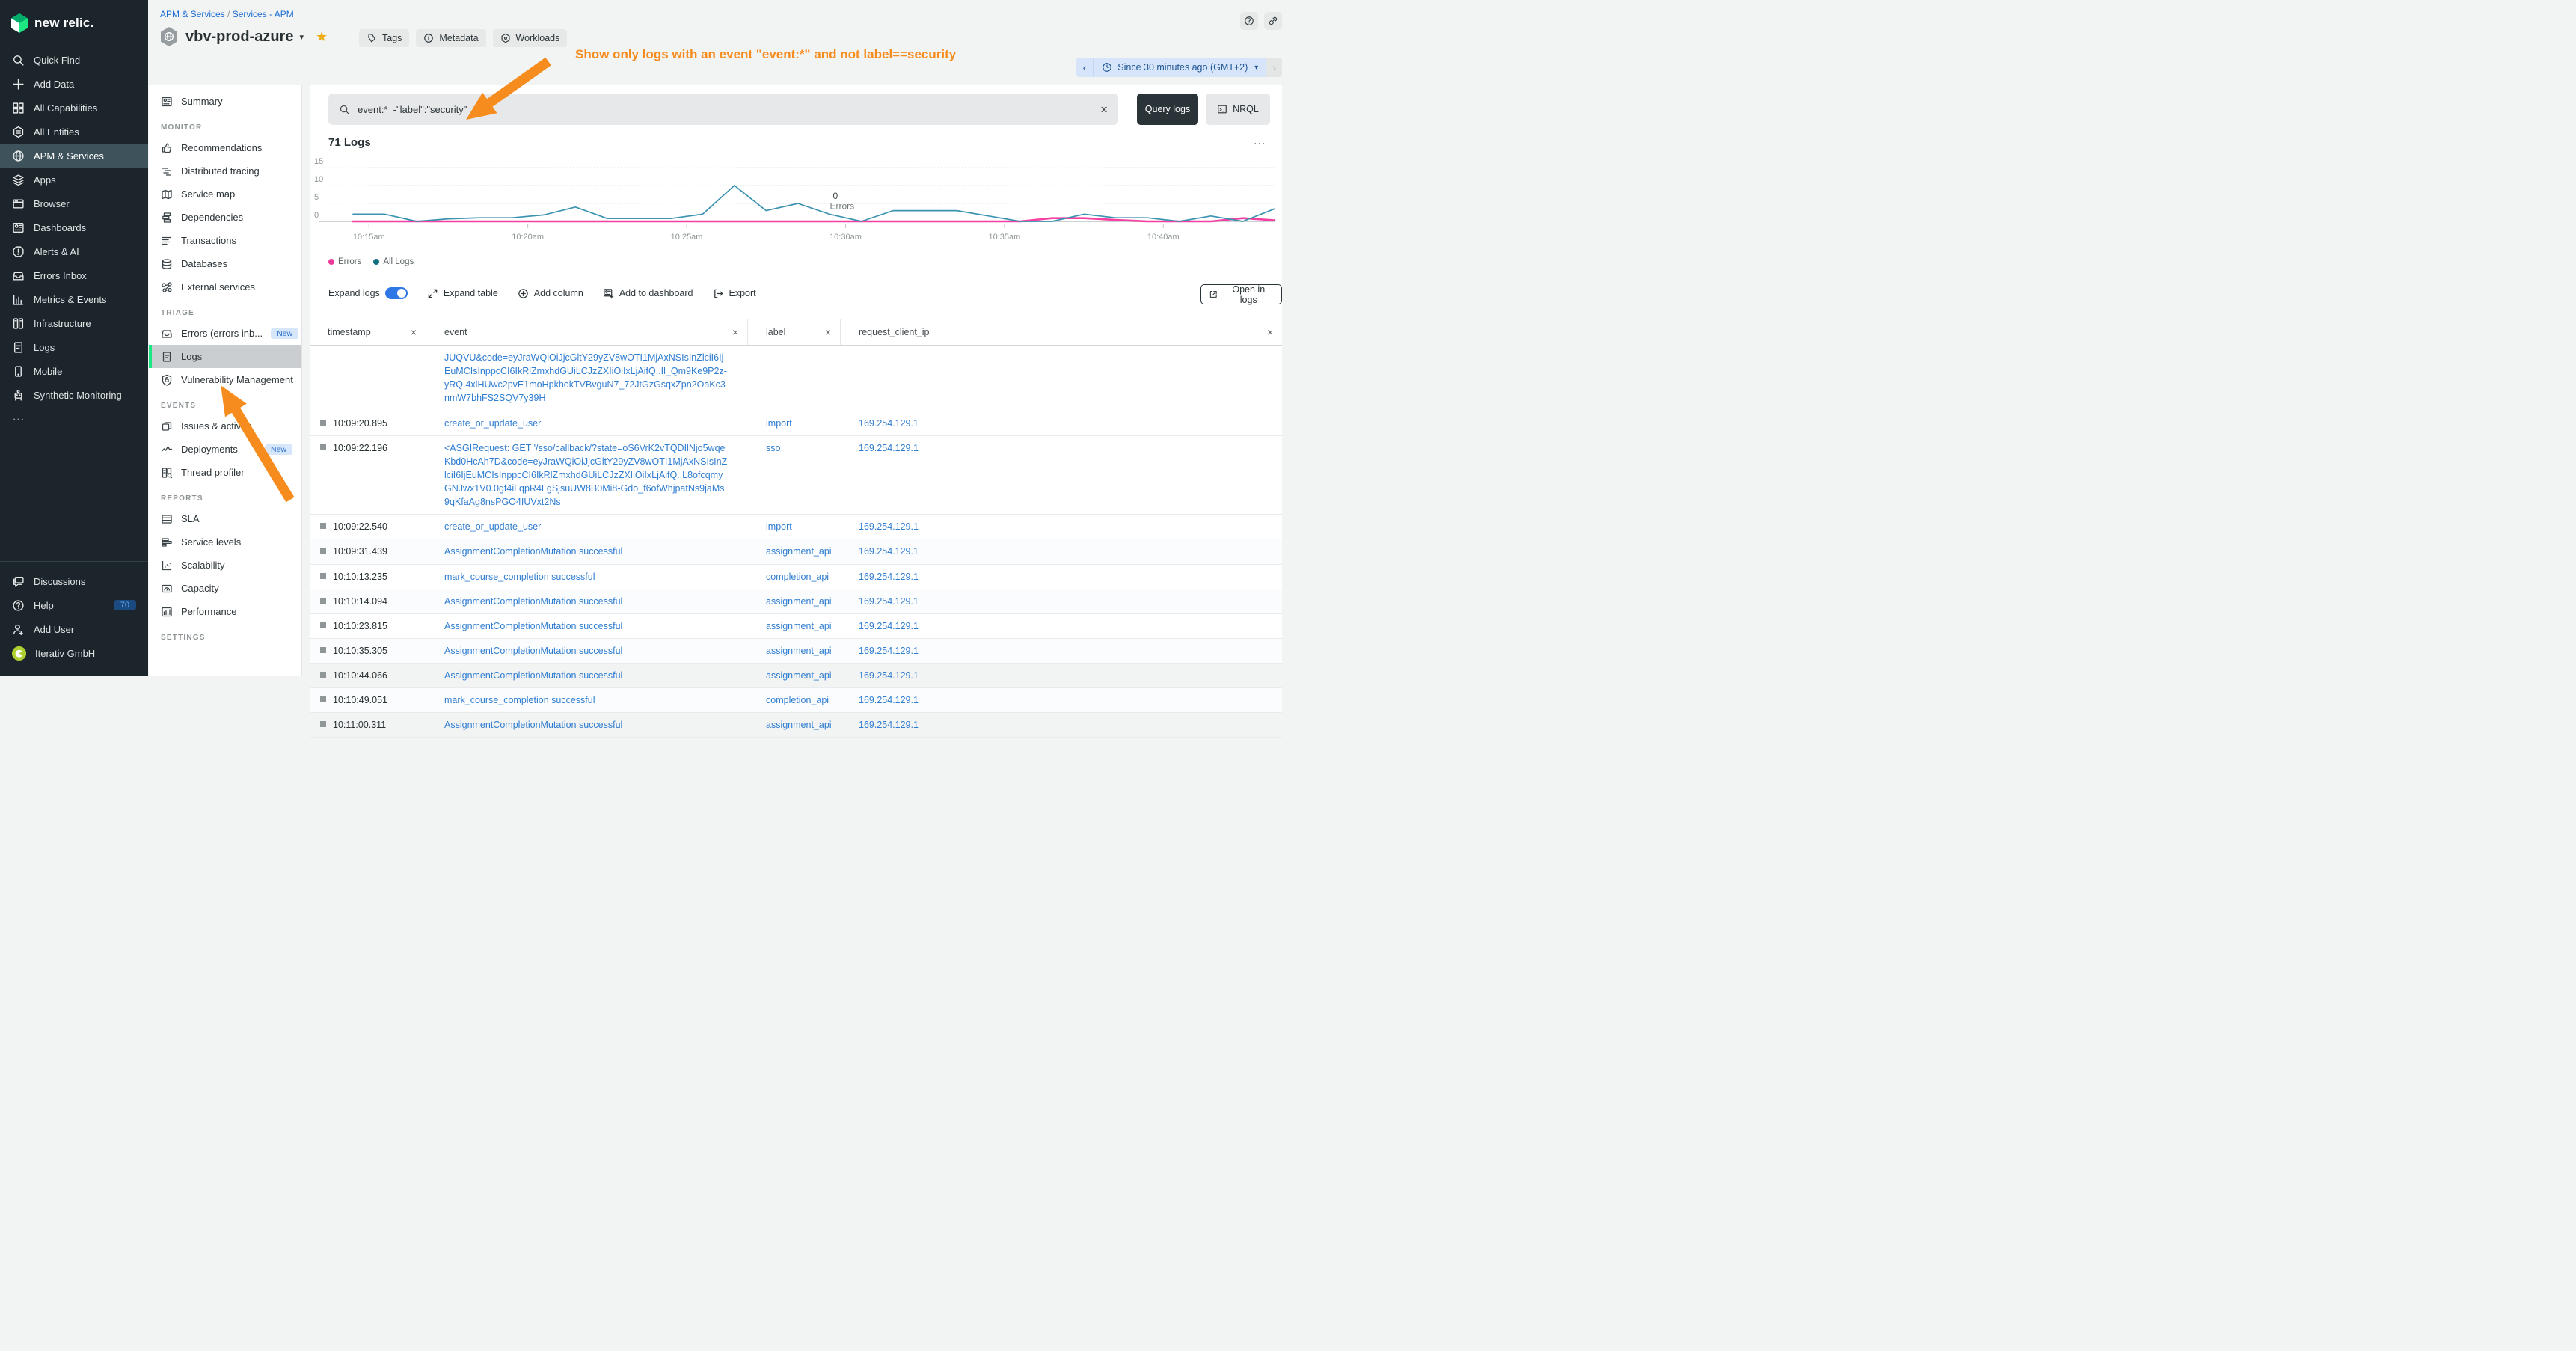 The height and width of the screenshot is (1351, 2576). I want to click on subnav-item-databases: Databases, so click(225, 263).